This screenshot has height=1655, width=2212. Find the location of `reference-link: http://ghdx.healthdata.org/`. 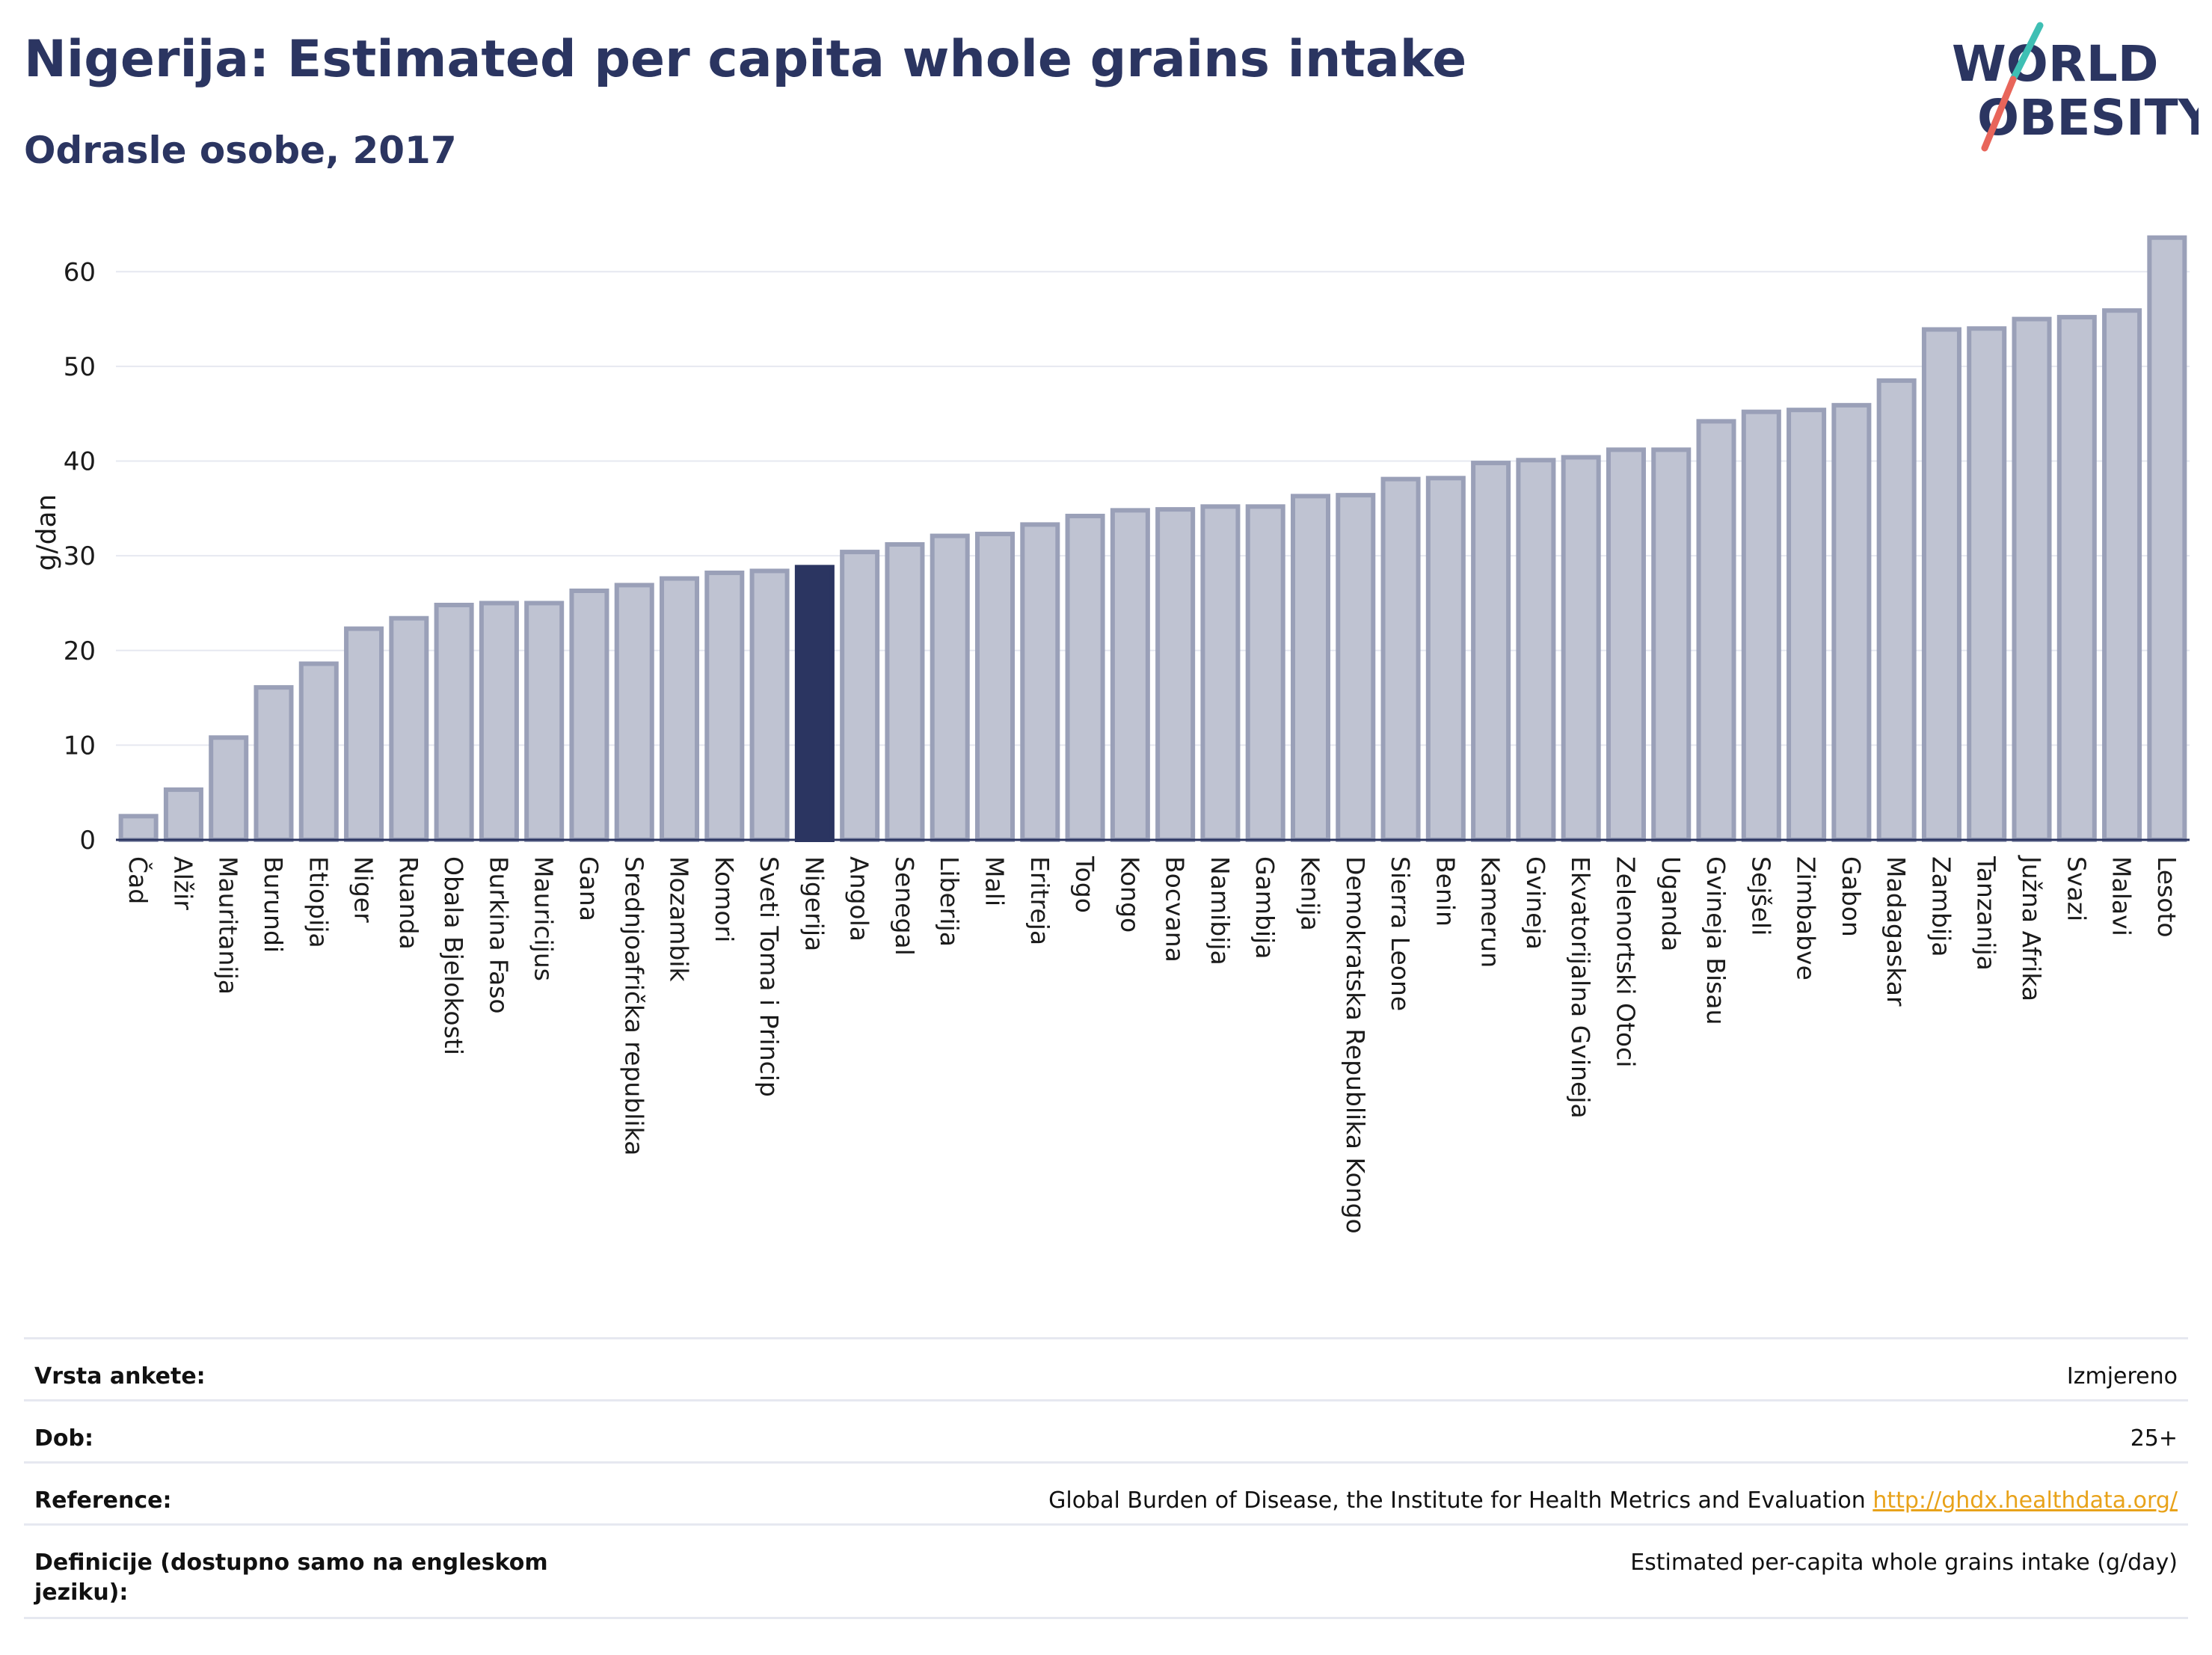

reference-link: http://ghdx.healthdata.org/ is located at coordinates (2025, 1500).